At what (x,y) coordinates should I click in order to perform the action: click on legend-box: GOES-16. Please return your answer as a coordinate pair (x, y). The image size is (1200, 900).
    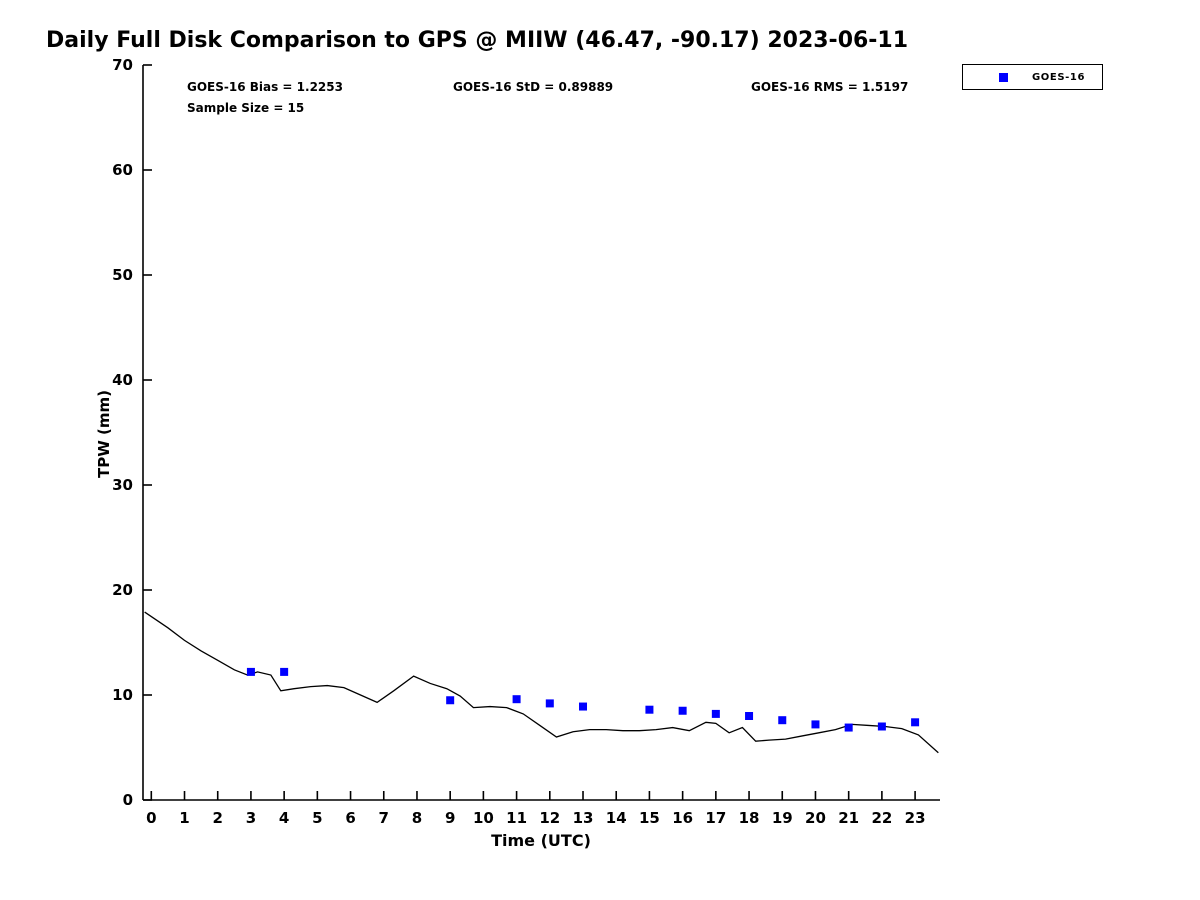
    Looking at the image, I should click on (1032, 77).